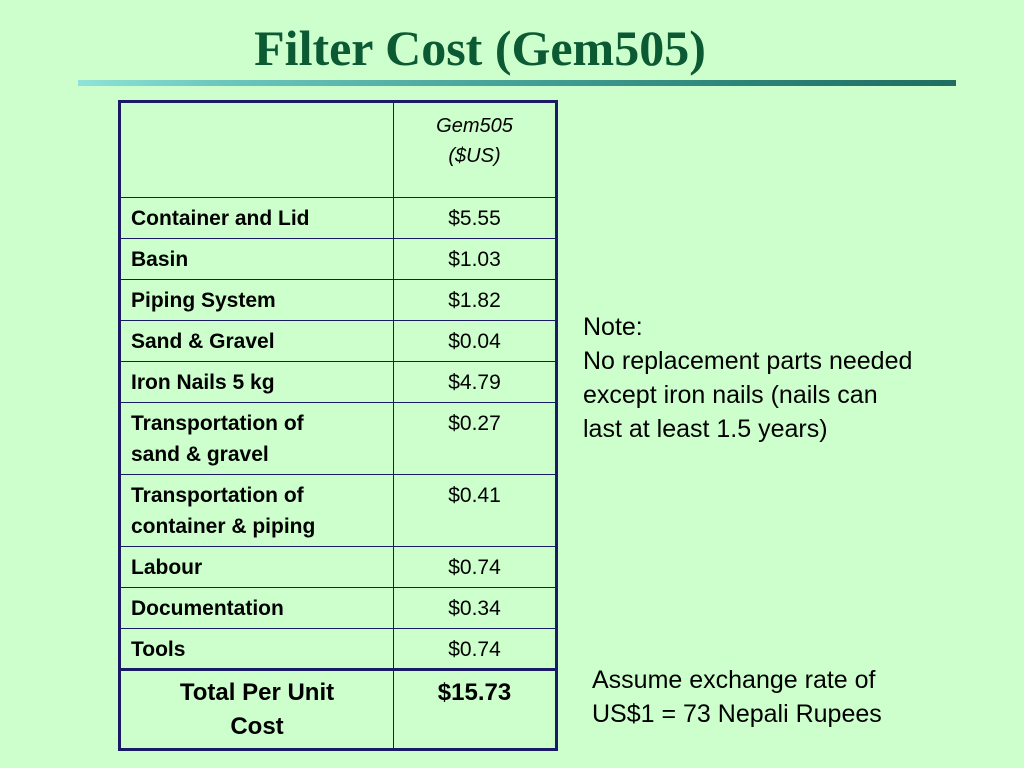  What do you see at coordinates (256, 567) in the screenshot?
I see `row-item-label: Labour` at bounding box center [256, 567].